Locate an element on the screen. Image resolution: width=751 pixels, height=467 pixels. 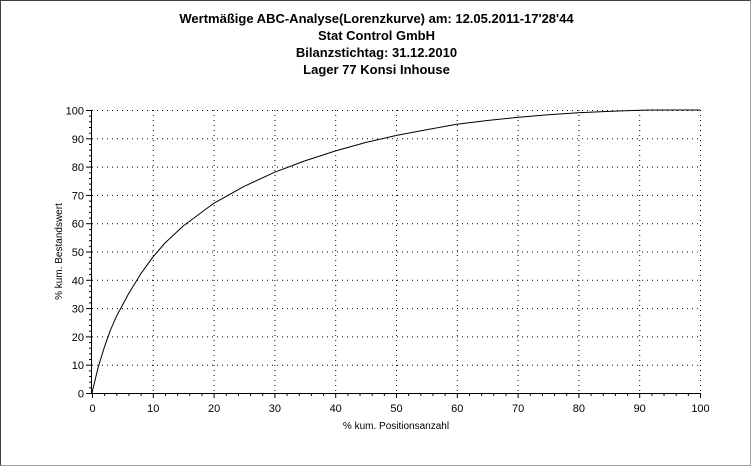
x-tick-label: 0 is located at coordinates (92, 409).